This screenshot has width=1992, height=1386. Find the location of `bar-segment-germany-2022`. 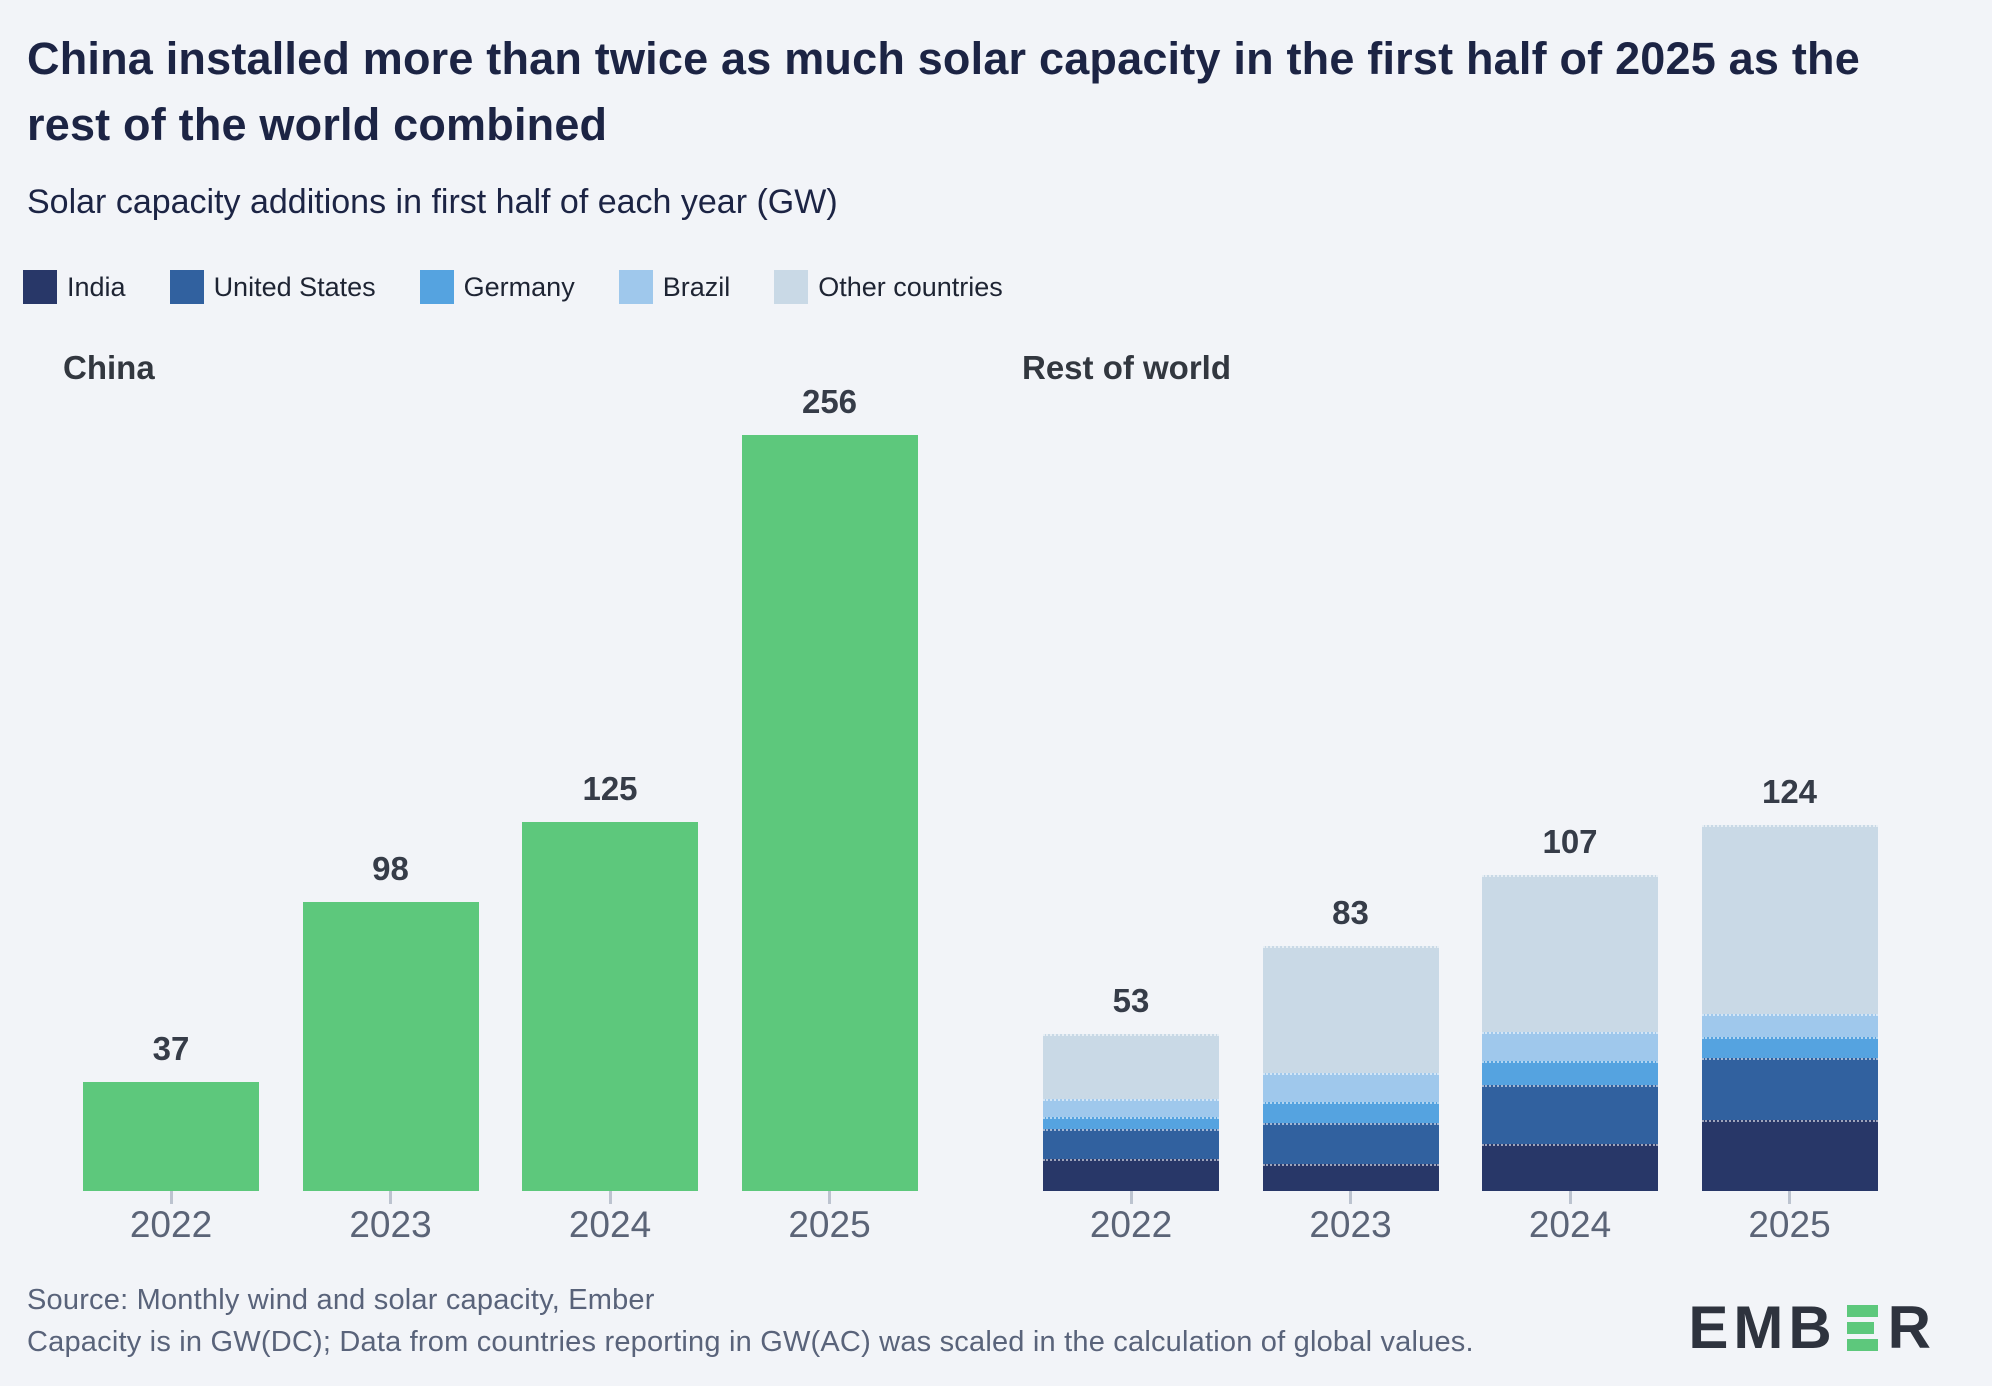

bar-segment-germany-2022 is located at coordinates (1131, 1123).